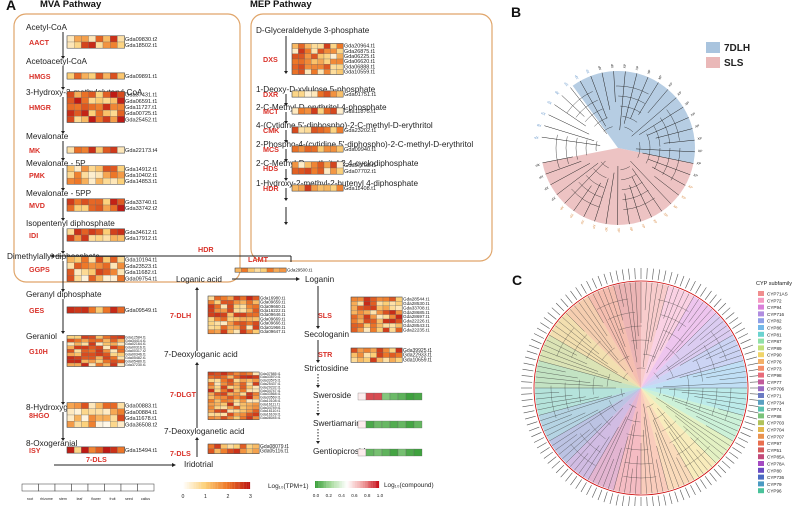  What do you see at coordinates (774, 334) in the screenshot?
I see `cyp-legend-label: CYP81` at bounding box center [774, 334].